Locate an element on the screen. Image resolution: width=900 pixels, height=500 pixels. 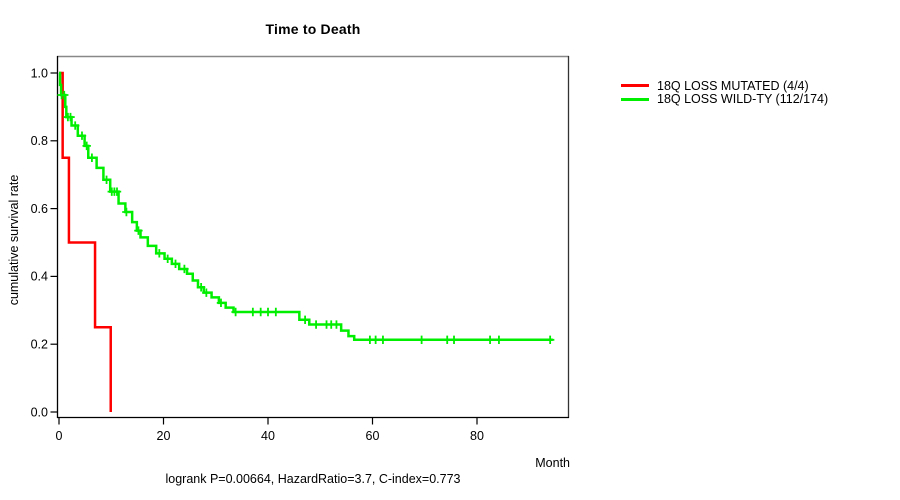
legend-label-wildtype: 18Q LOSS WILD-TY (112/174) is located at coordinates (743, 99).